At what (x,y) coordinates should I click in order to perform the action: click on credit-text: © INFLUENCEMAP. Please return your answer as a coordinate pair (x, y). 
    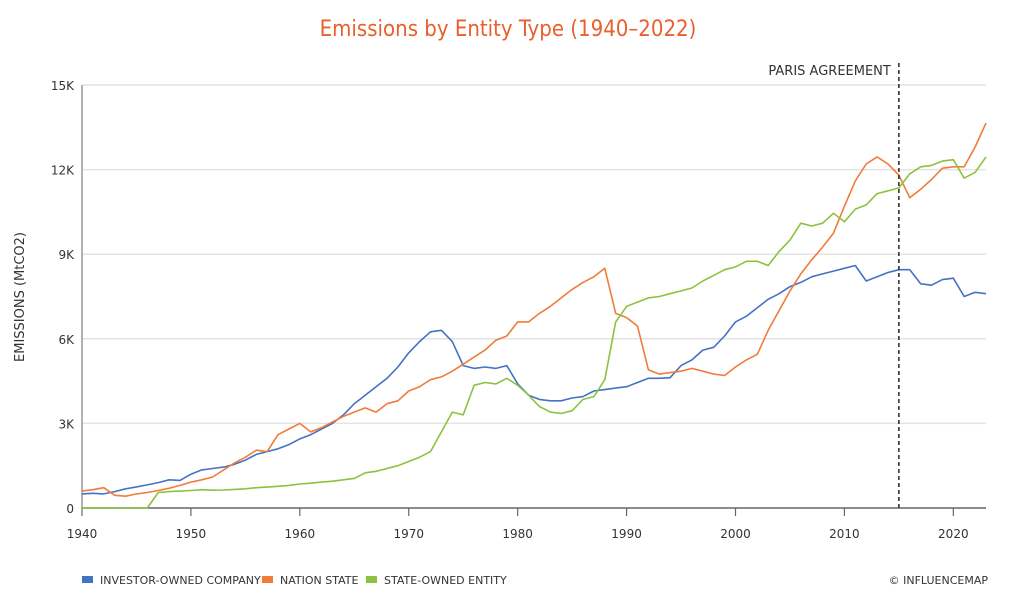
    Looking at the image, I should click on (939, 580).